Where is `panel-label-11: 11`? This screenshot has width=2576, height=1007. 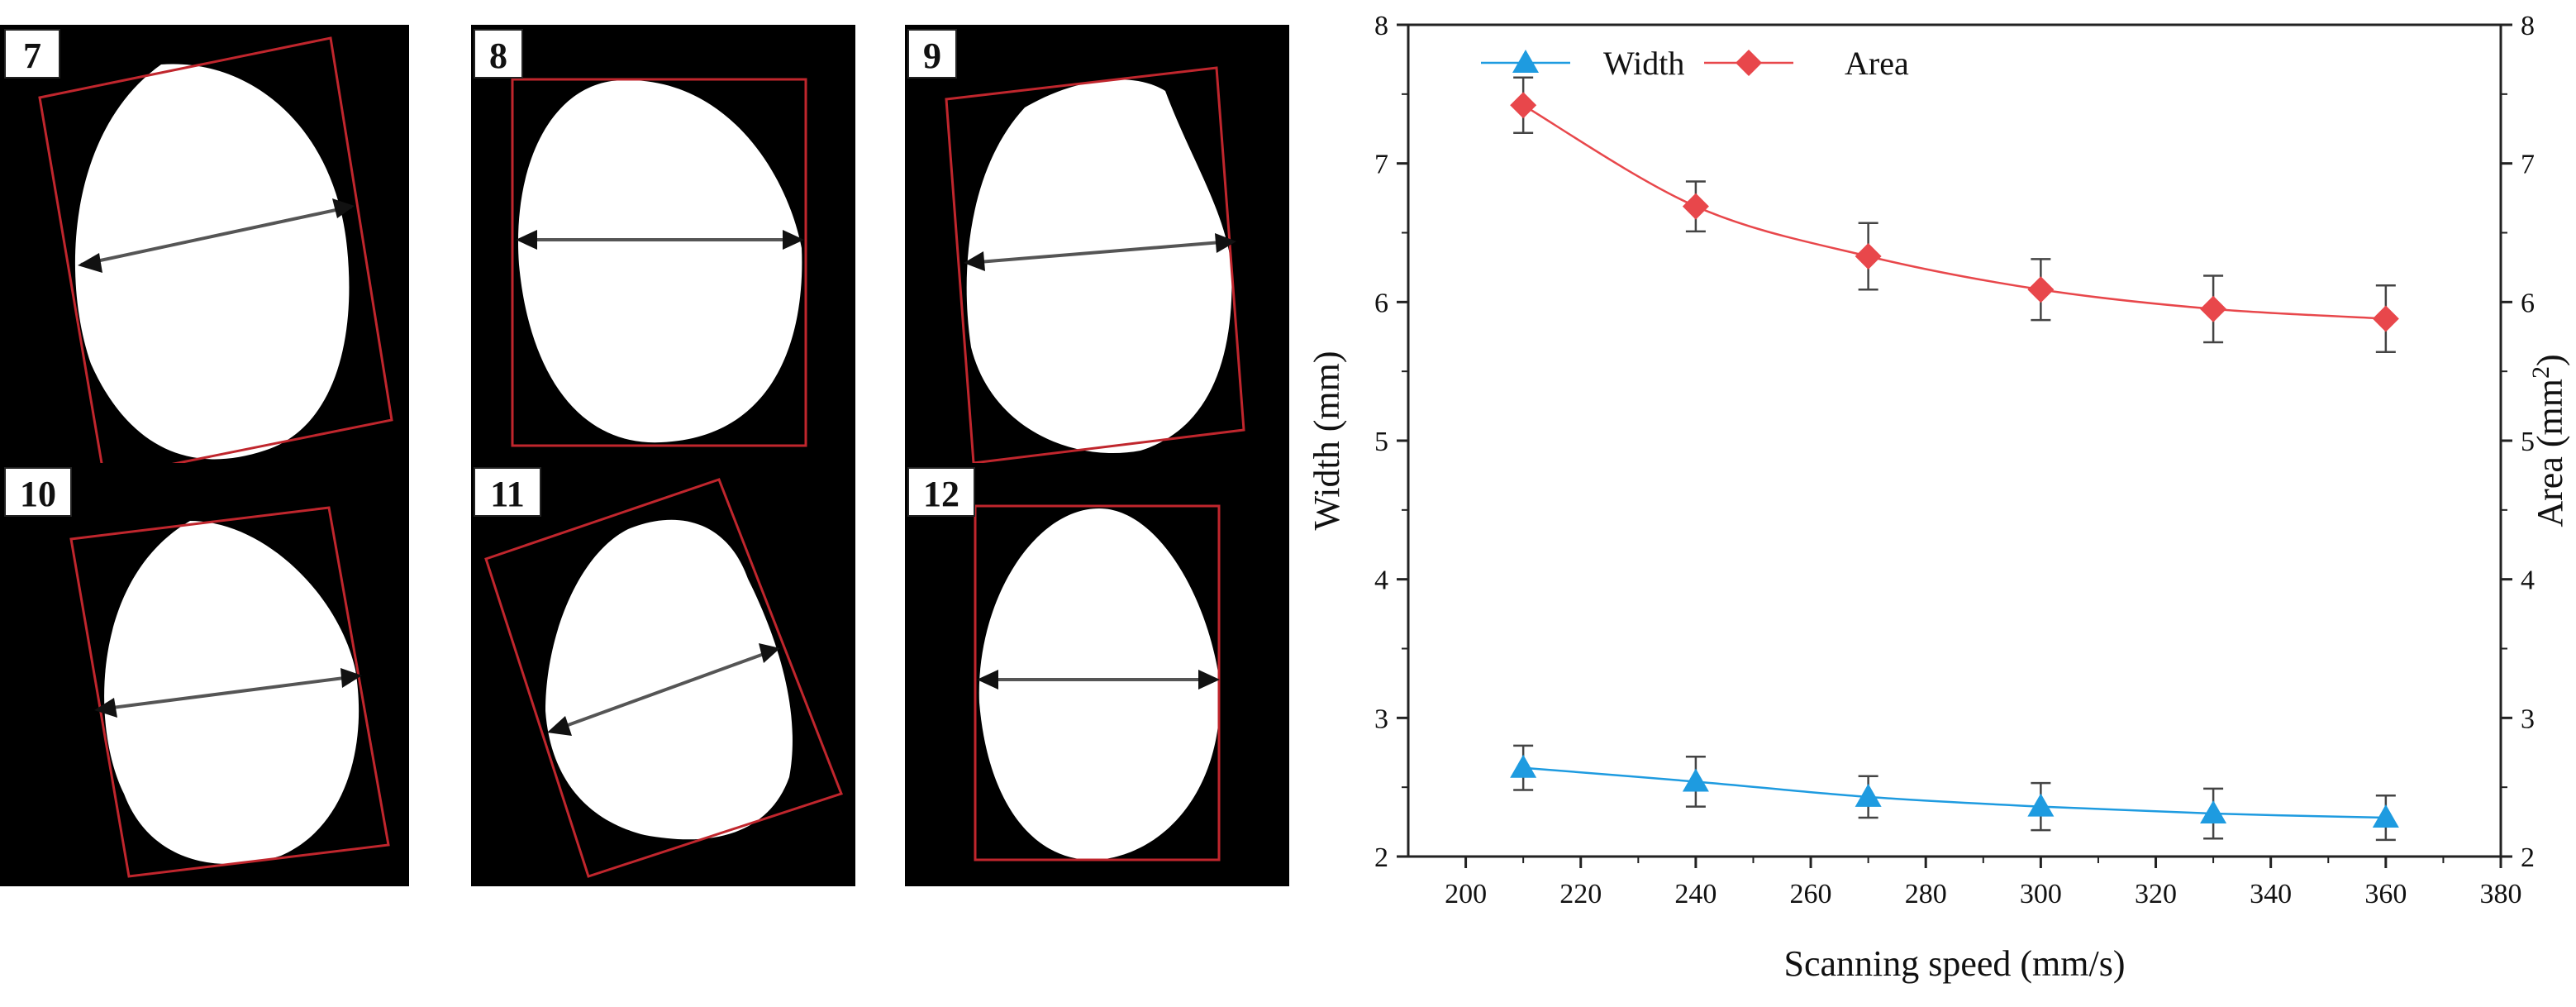
panel-label-11: 11 is located at coordinates (508, 494).